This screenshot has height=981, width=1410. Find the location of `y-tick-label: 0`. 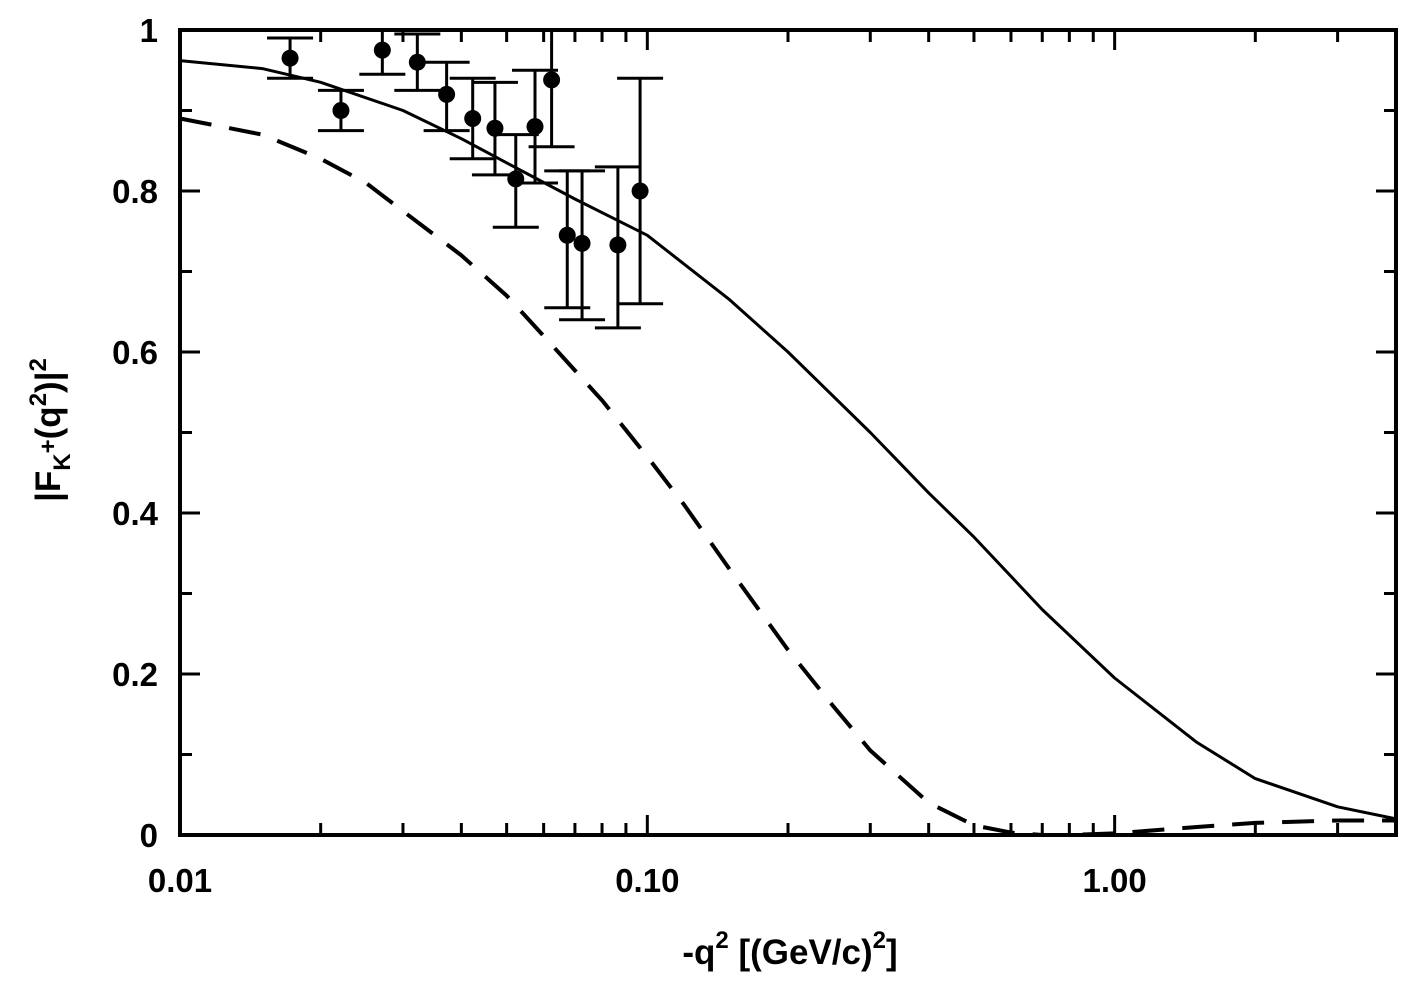

y-tick-label: 0 is located at coordinates (149, 835).